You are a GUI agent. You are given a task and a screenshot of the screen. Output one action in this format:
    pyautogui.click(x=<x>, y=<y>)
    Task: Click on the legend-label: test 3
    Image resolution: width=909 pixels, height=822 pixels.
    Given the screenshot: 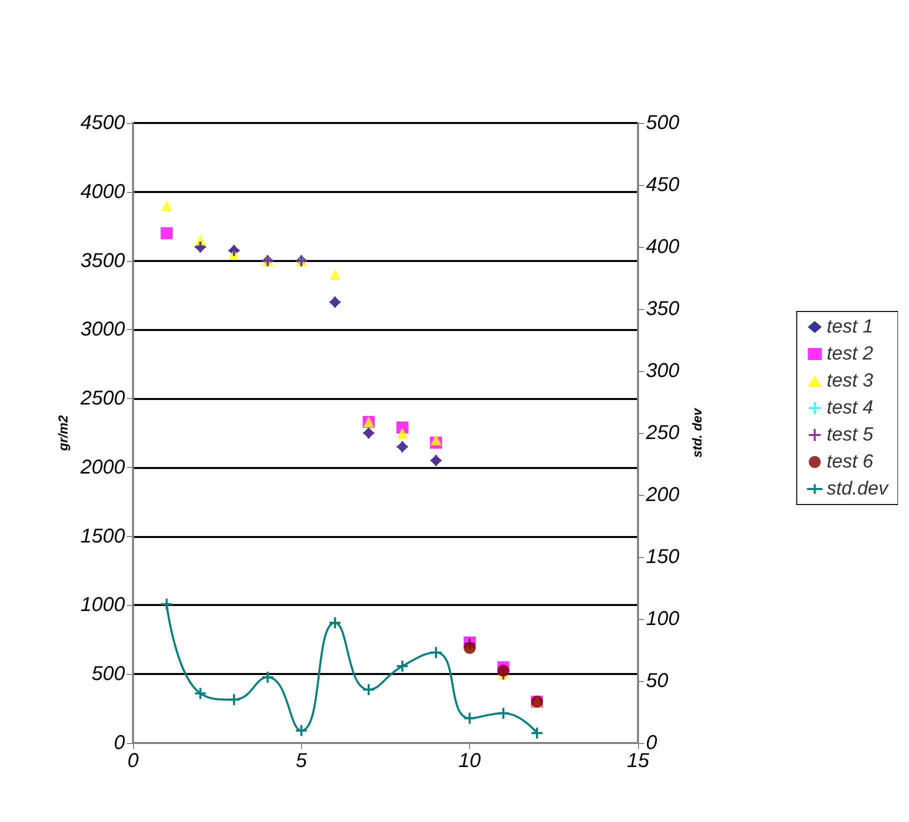 What is the action you would take?
    pyautogui.click(x=850, y=381)
    